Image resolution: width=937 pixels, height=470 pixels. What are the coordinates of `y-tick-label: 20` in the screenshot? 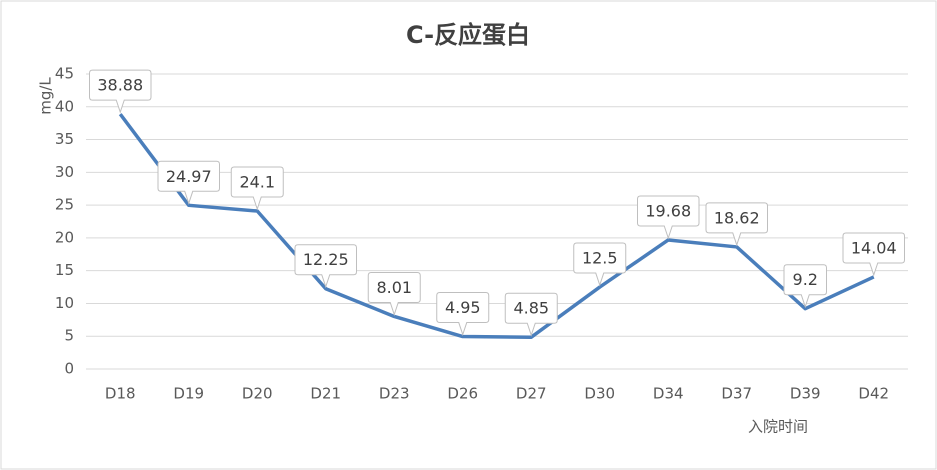 It's located at (64, 237).